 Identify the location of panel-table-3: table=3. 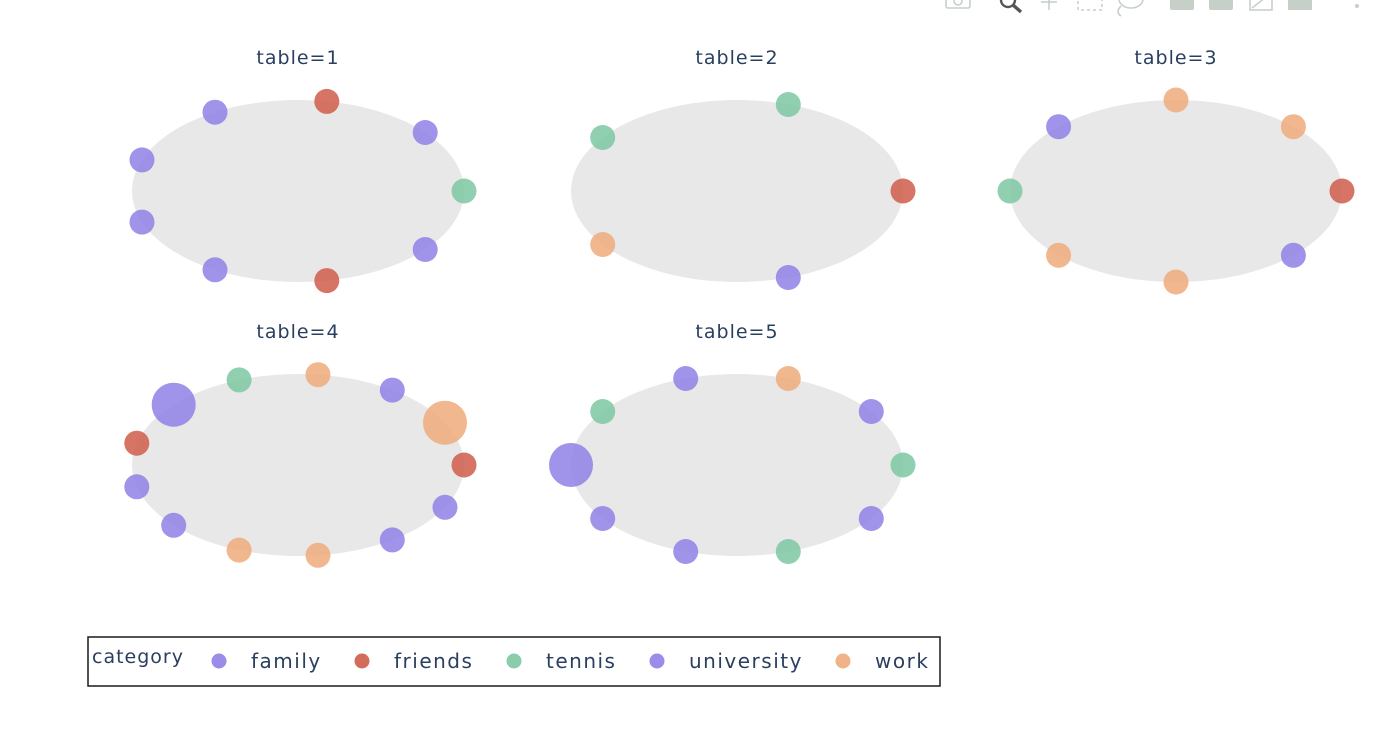
(1176, 171).